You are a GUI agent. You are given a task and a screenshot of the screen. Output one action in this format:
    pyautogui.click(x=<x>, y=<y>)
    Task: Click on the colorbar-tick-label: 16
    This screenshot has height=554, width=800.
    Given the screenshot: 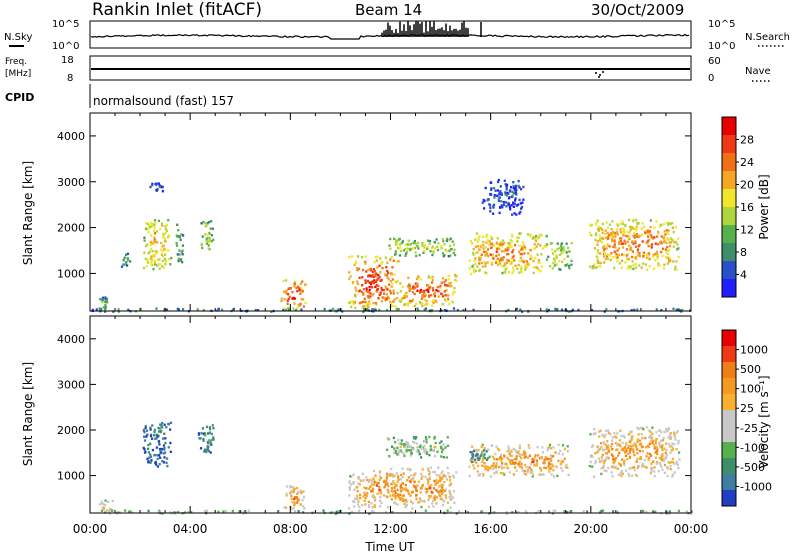 What is the action you would take?
    pyautogui.click(x=747, y=207)
    